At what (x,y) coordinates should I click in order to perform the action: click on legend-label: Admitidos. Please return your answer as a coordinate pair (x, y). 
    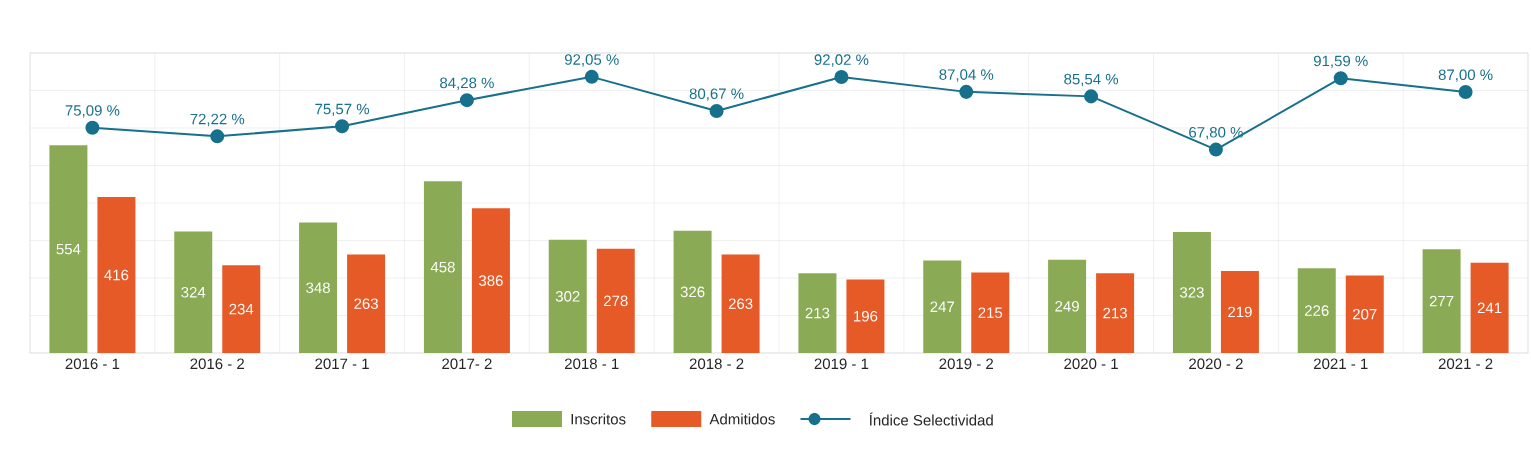
    Looking at the image, I should click on (742, 419).